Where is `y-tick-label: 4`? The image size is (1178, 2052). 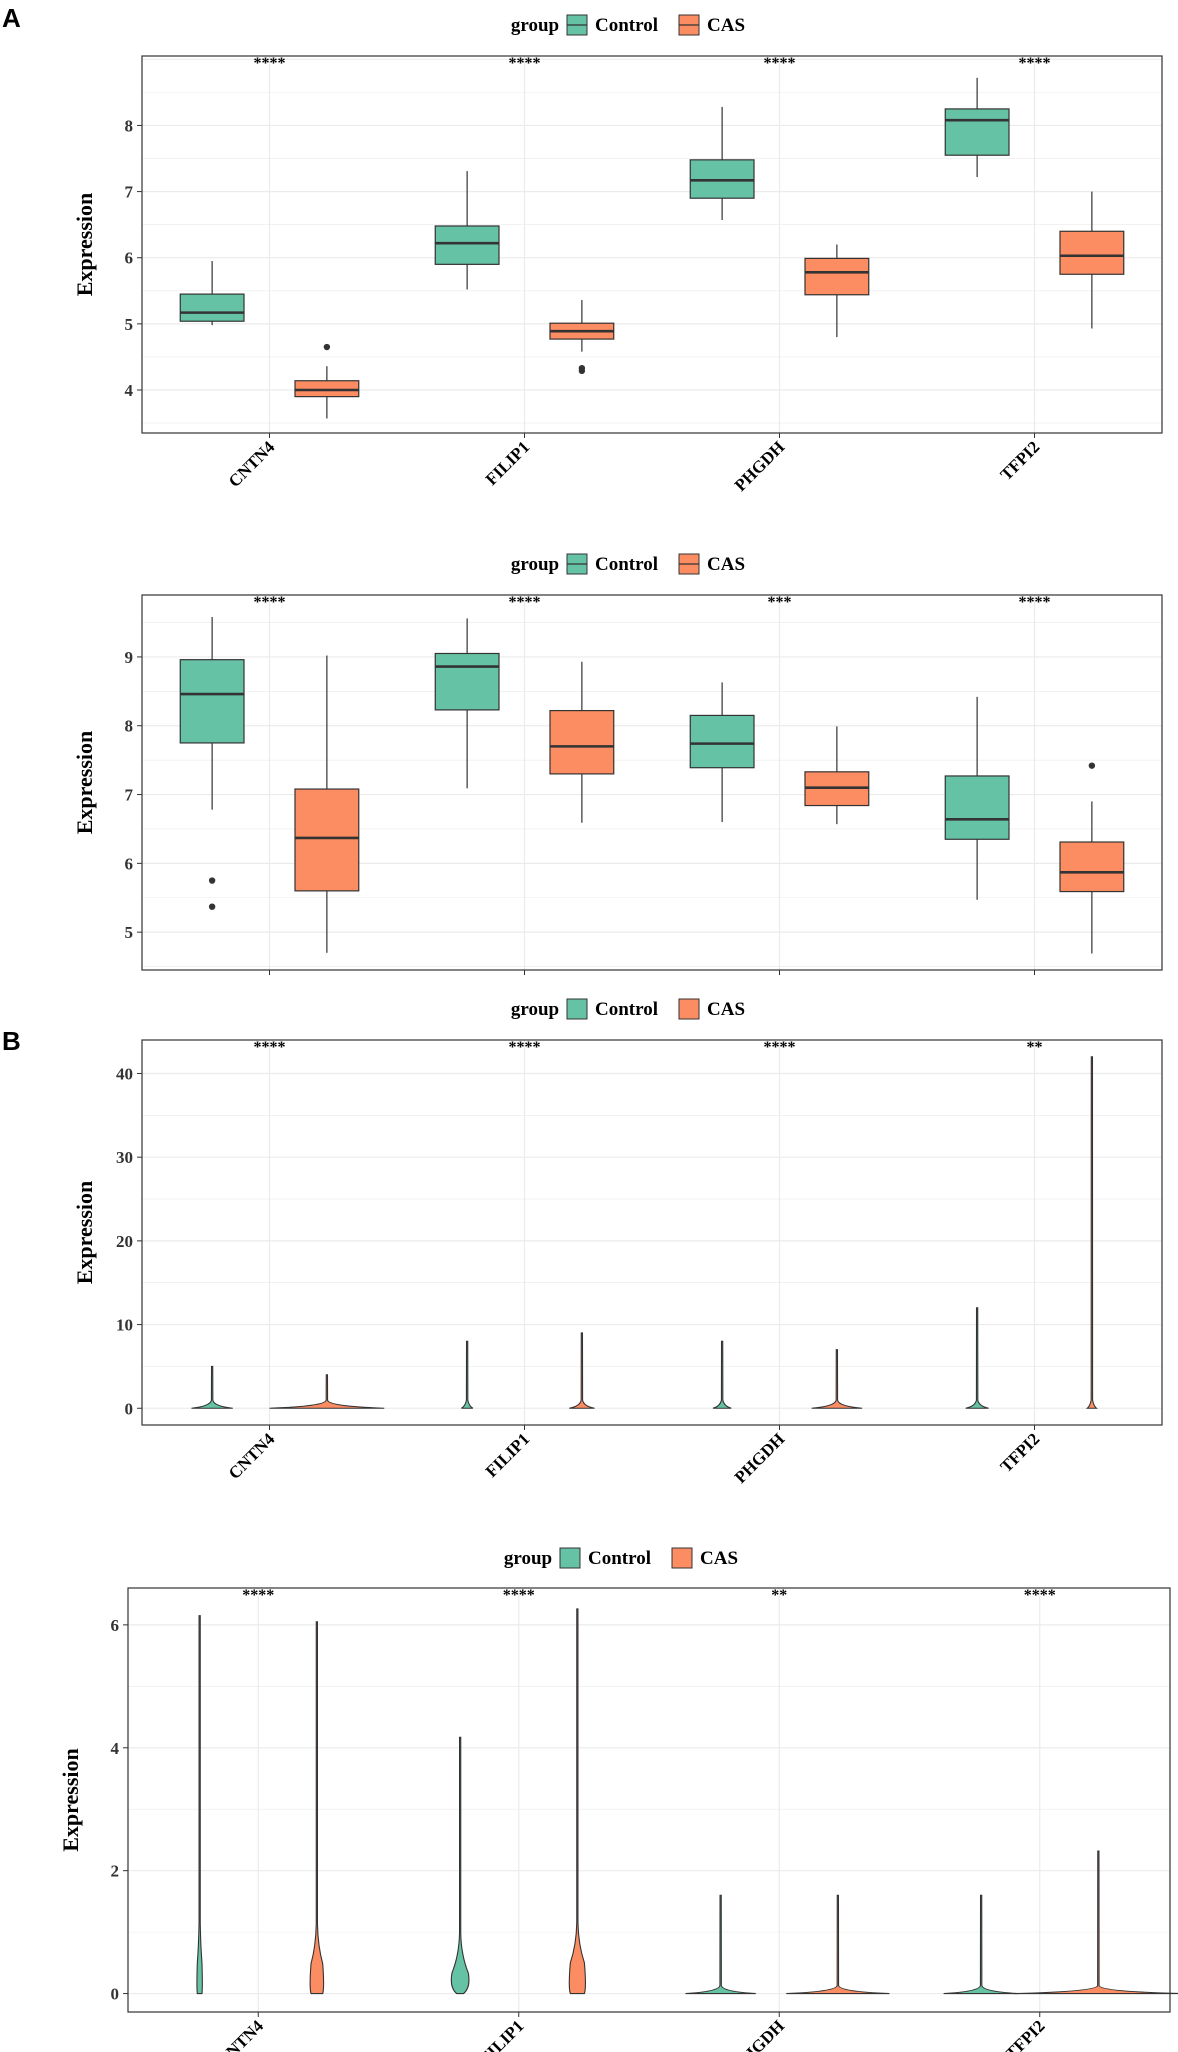 y-tick-label: 4 is located at coordinates (115, 1748).